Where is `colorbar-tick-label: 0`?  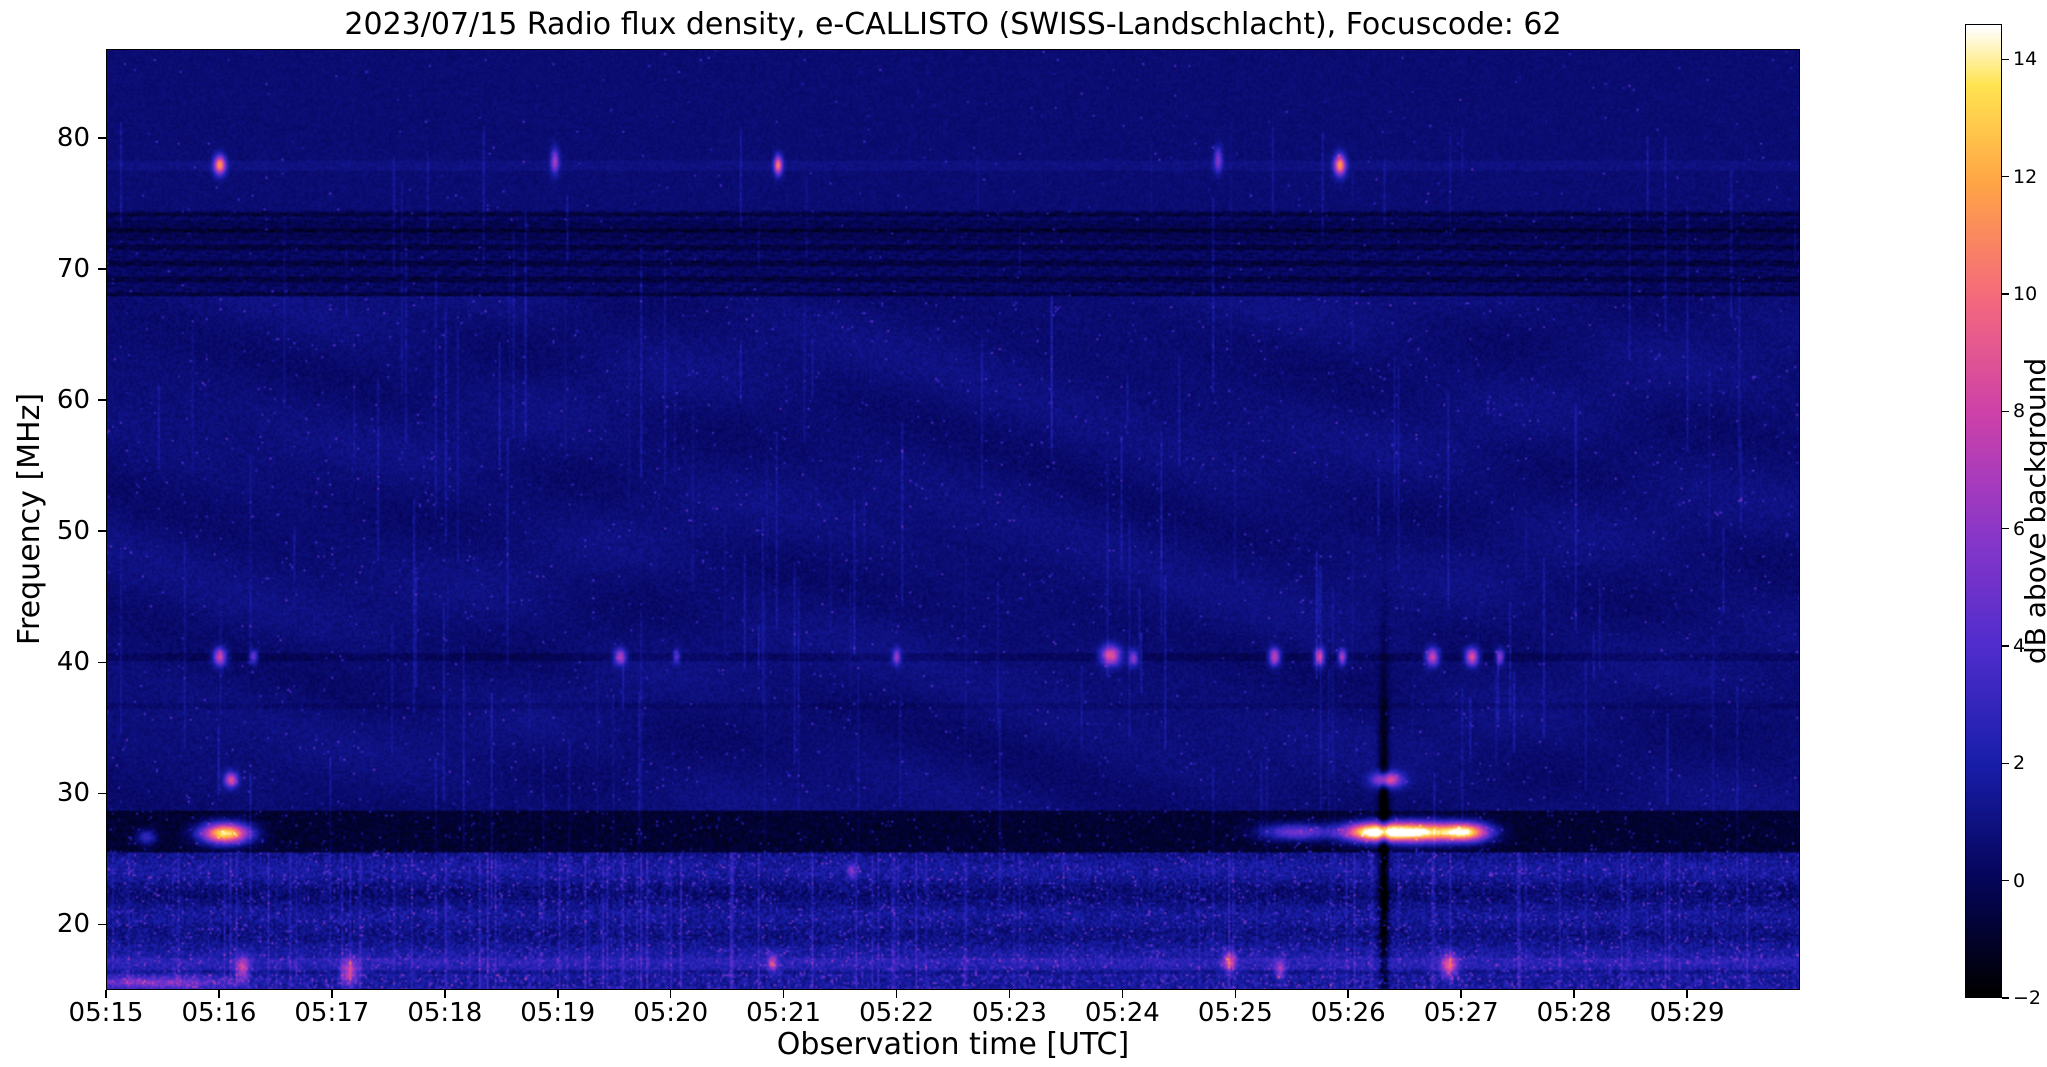 colorbar-tick-label: 0 is located at coordinates (2019, 880).